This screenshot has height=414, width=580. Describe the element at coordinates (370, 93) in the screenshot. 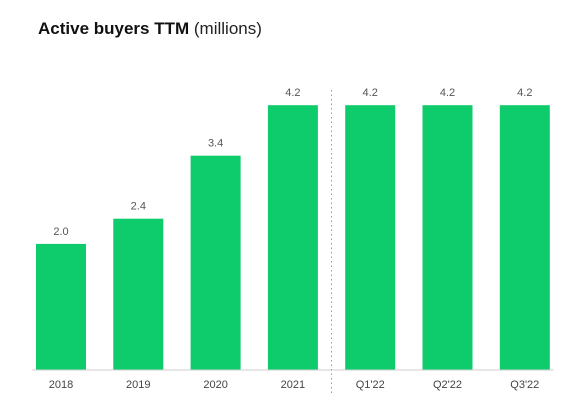

I see `value-label-4: 4.2` at that location.